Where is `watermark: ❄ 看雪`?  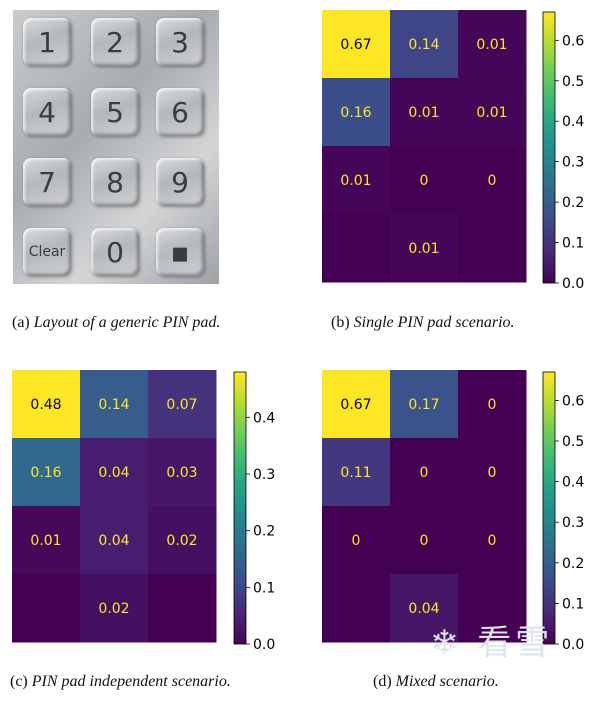
watermark: ❄ 看雪 is located at coordinates (492, 643).